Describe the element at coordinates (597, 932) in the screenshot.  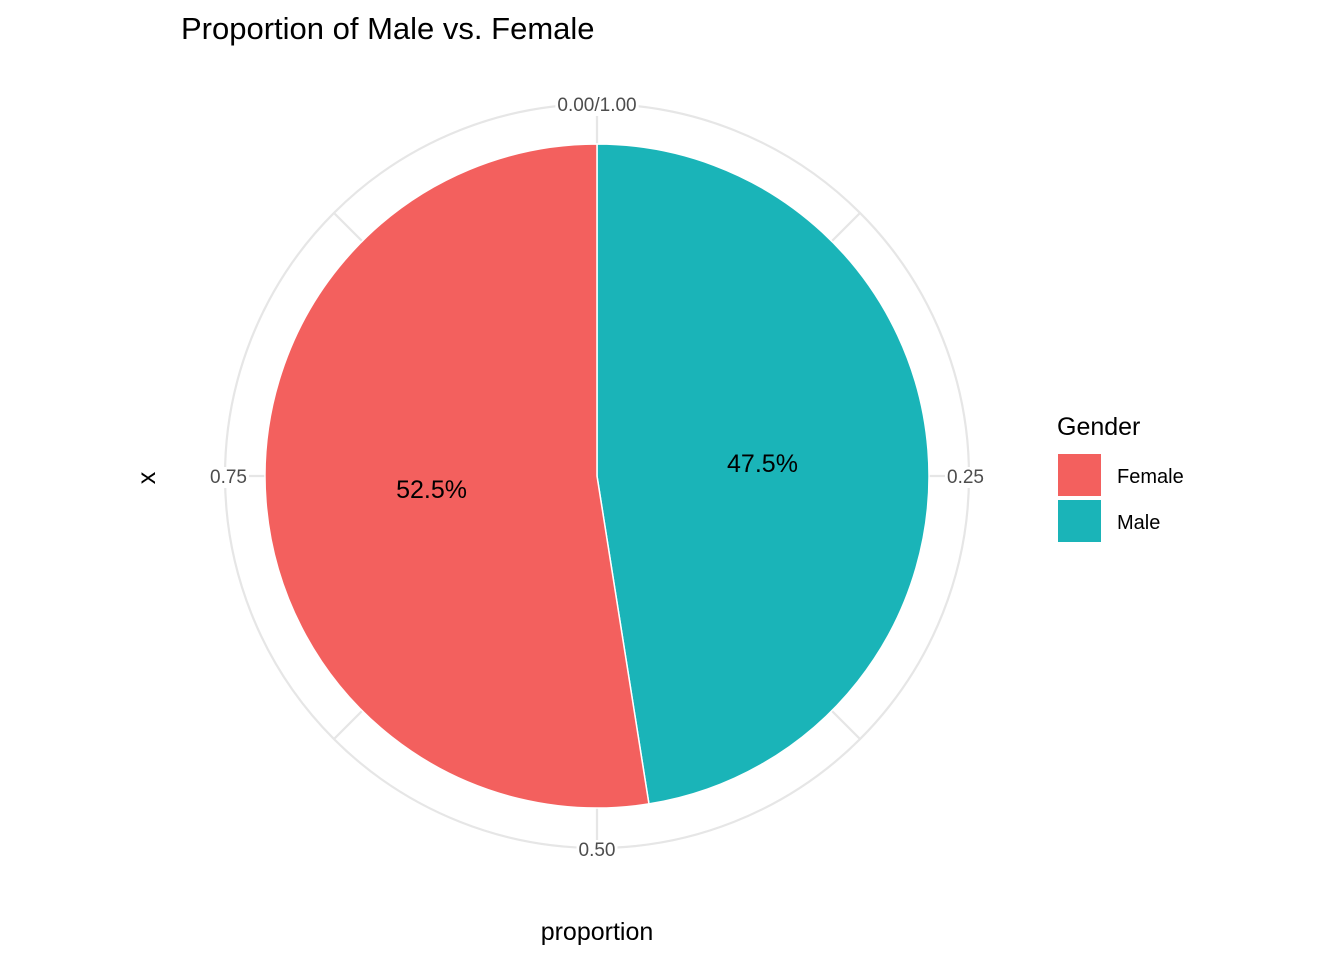
I see `x-axis-title: proportion` at that location.